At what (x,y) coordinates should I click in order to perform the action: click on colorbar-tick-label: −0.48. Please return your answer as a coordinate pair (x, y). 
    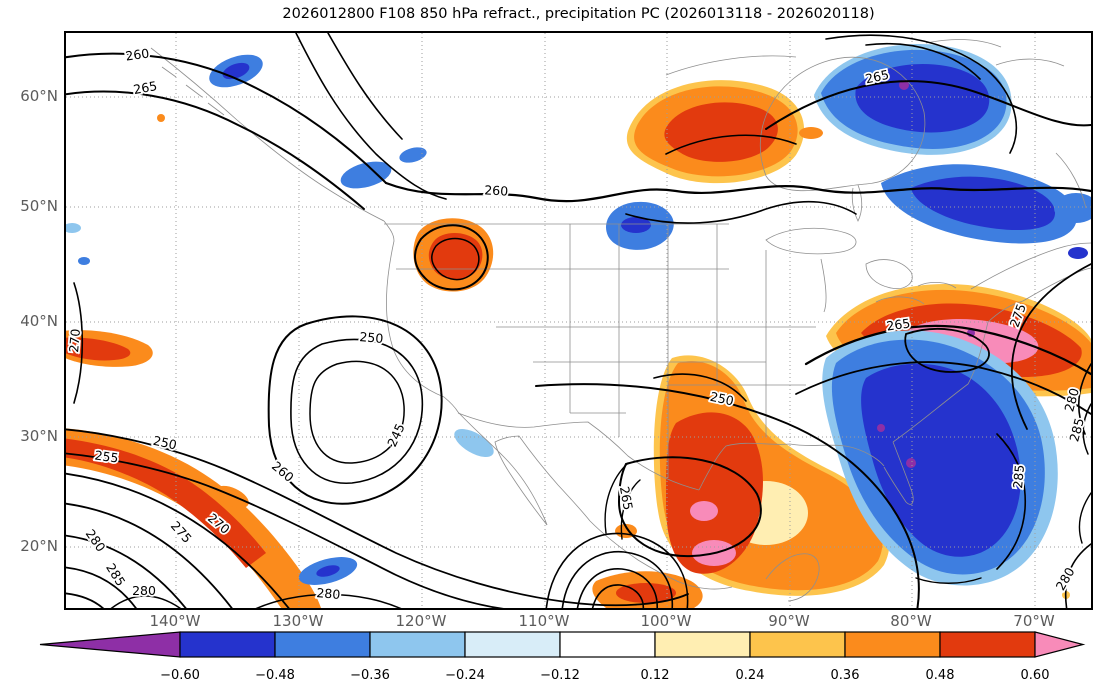
    Looking at the image, I should click on (275, 675).